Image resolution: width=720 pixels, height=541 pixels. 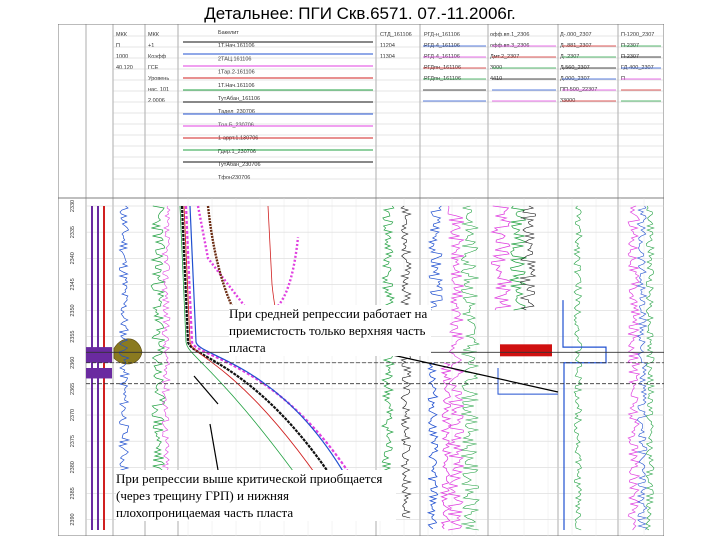 What do you see at coordinates (153, 68) in the screenshot?
I see `header-label: ГСЕ` at bounding box center [153, 68].